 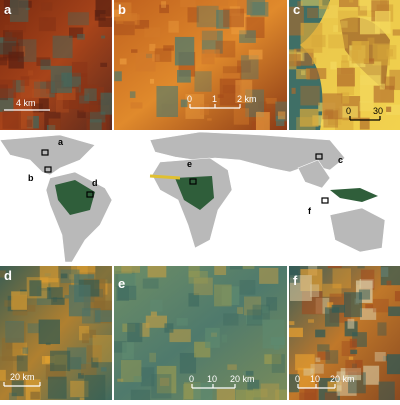 What do you see at coordinates (200, 333) in the screenshot?
I see `panel-texture` at bounding box center [200, 333].